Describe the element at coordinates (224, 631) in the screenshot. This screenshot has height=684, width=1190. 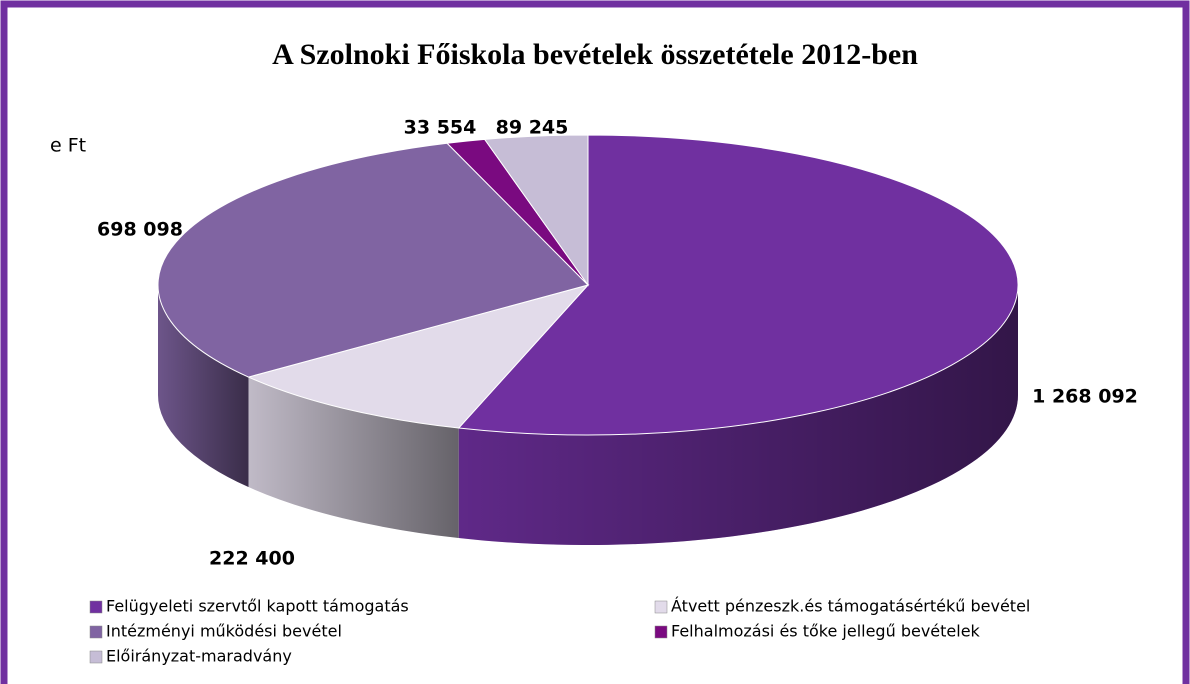
I see `legend-label: Intézményi működési bevétel` at that location.